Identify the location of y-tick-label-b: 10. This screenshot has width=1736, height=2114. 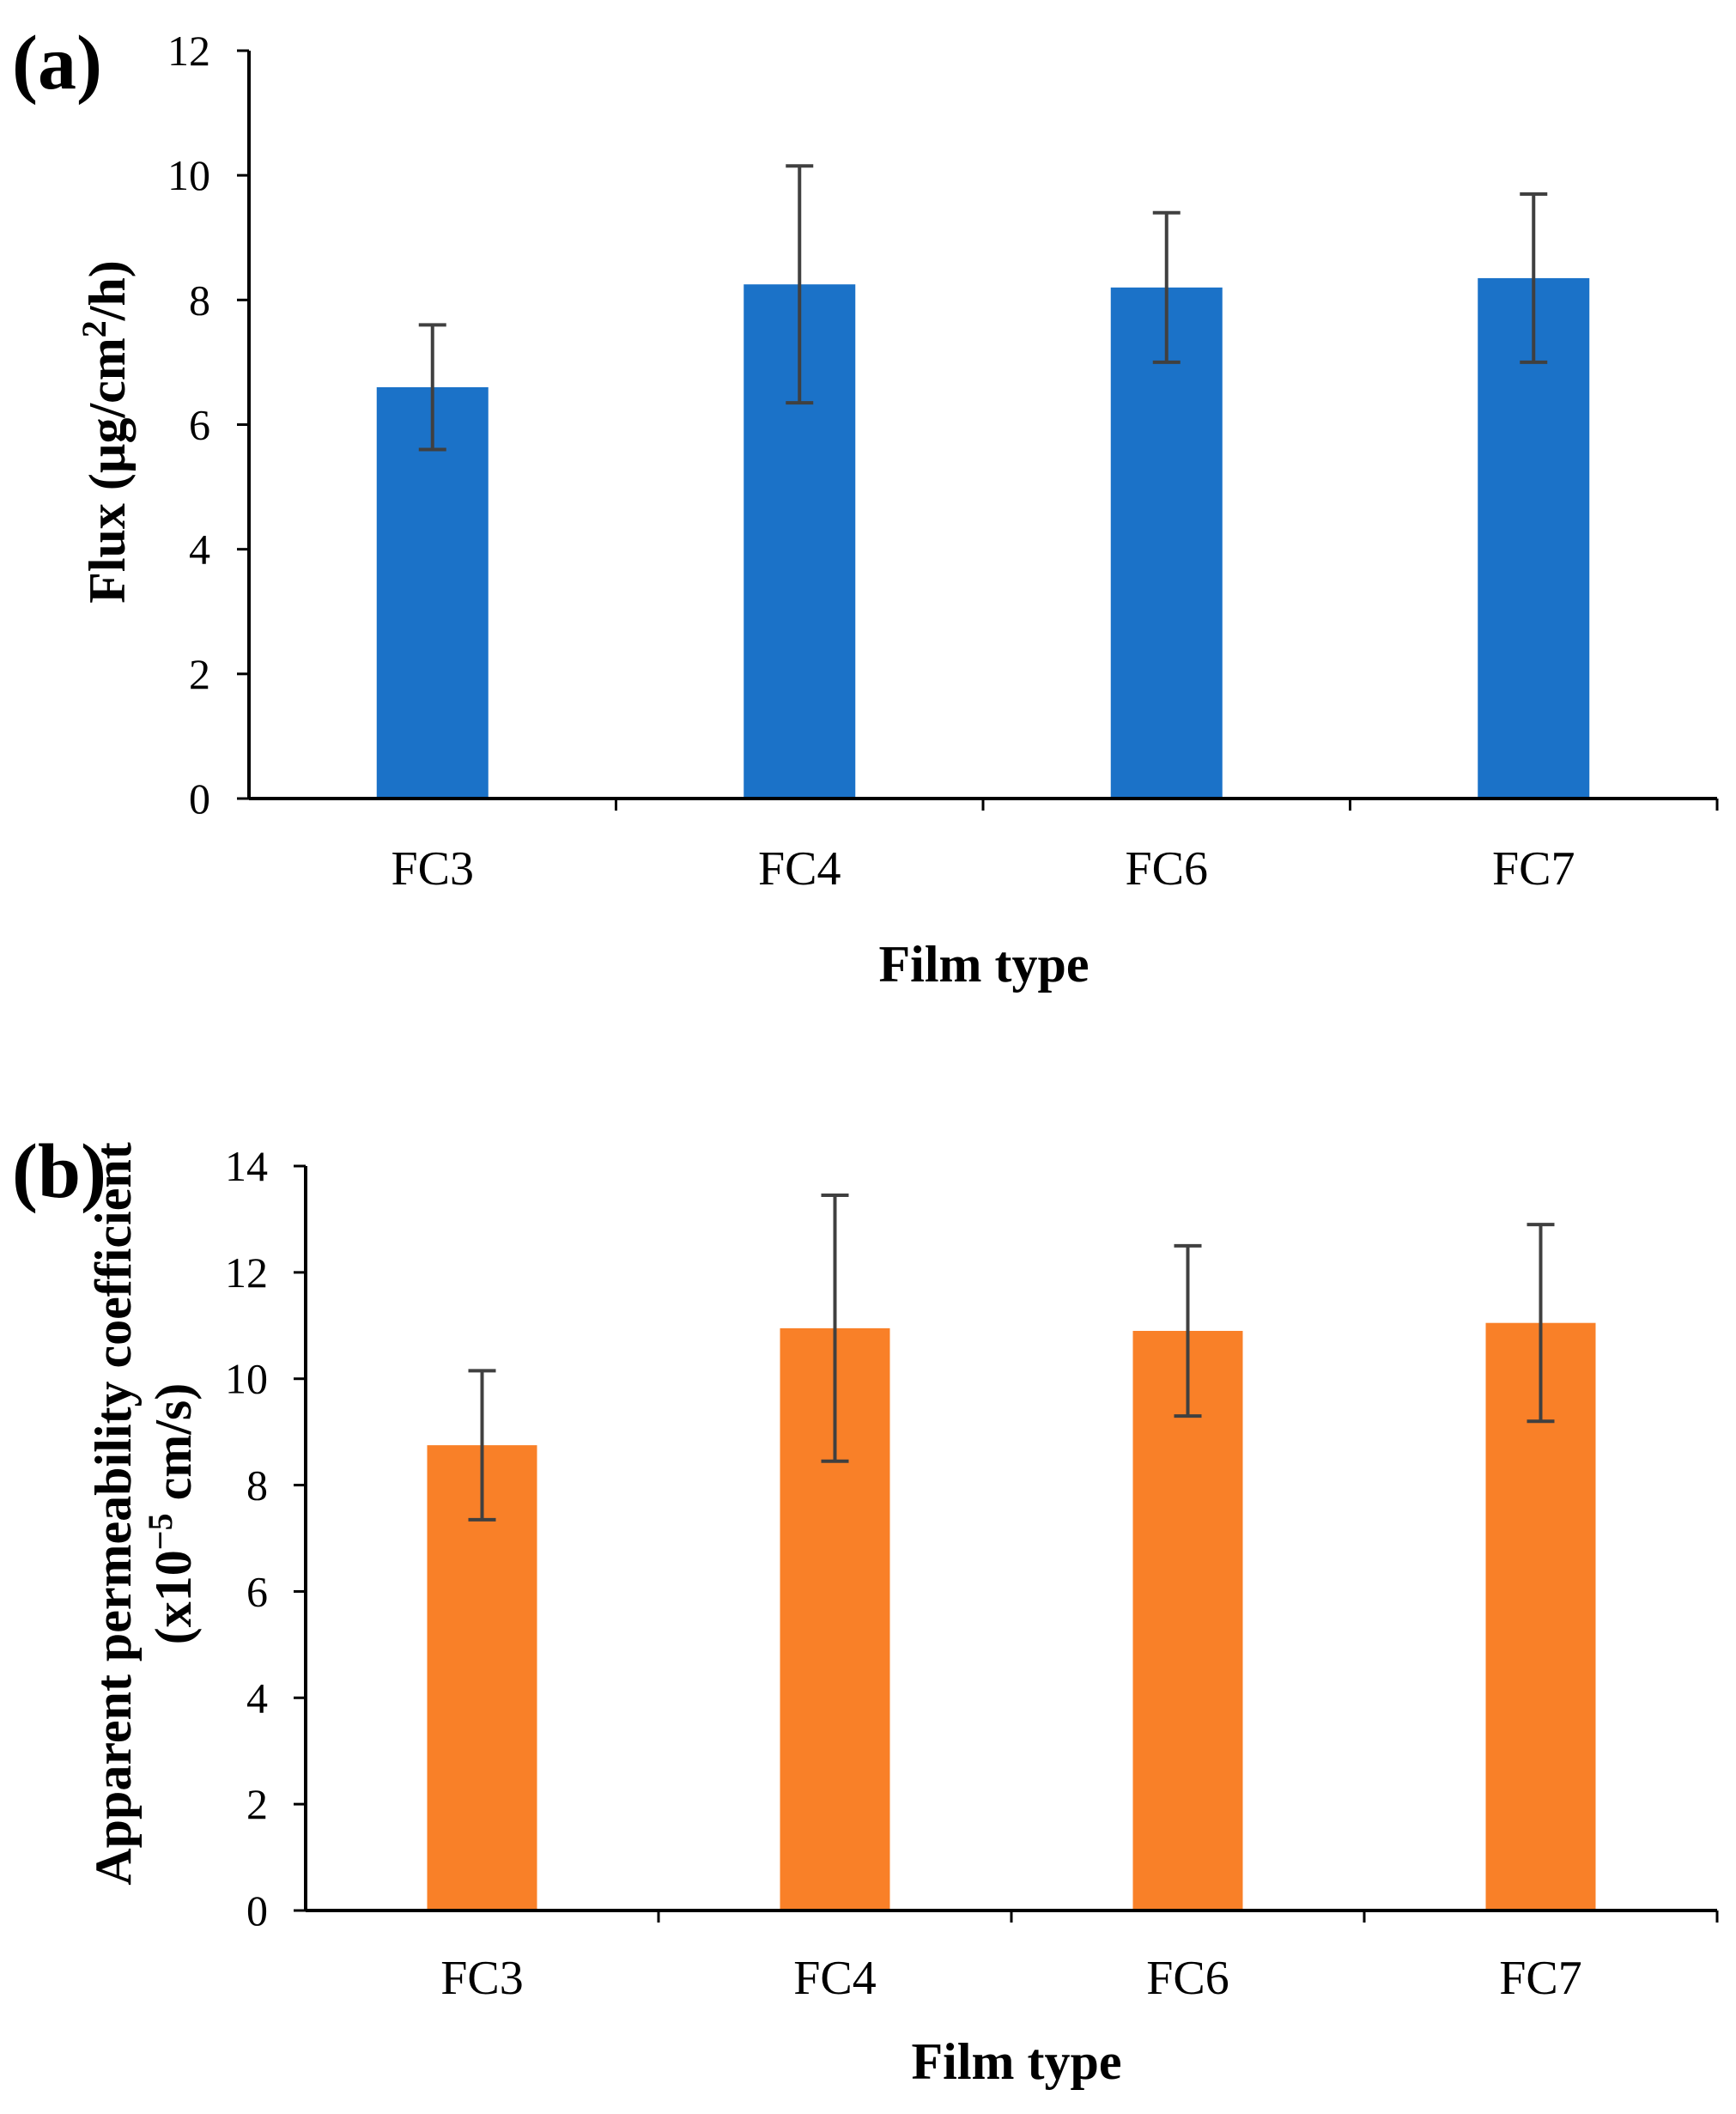
(246, 1379).